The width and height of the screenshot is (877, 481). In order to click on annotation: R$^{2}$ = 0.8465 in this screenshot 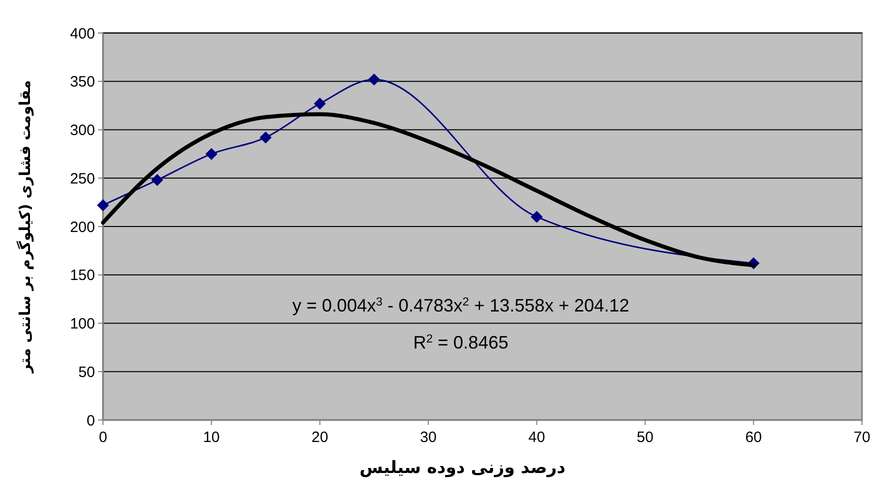, I will do `click(460, 342)`.